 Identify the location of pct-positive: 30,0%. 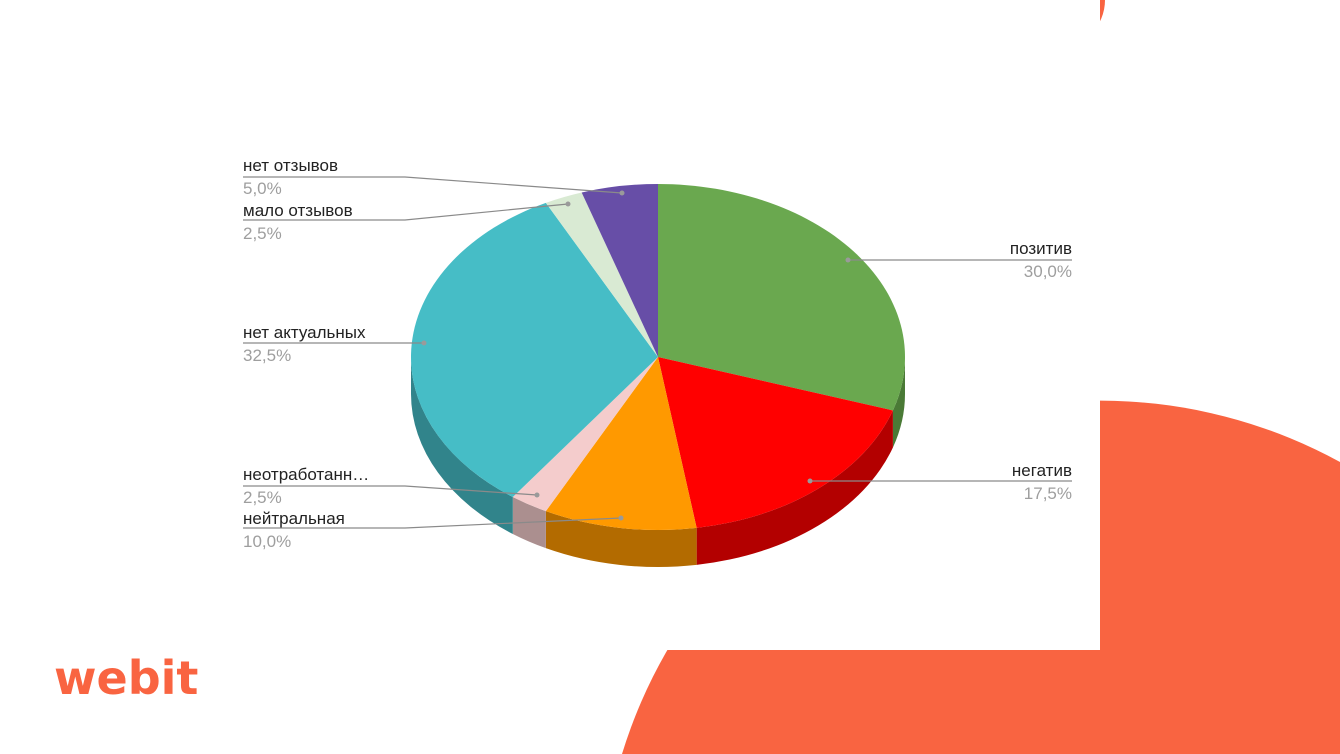
(1048, 271).